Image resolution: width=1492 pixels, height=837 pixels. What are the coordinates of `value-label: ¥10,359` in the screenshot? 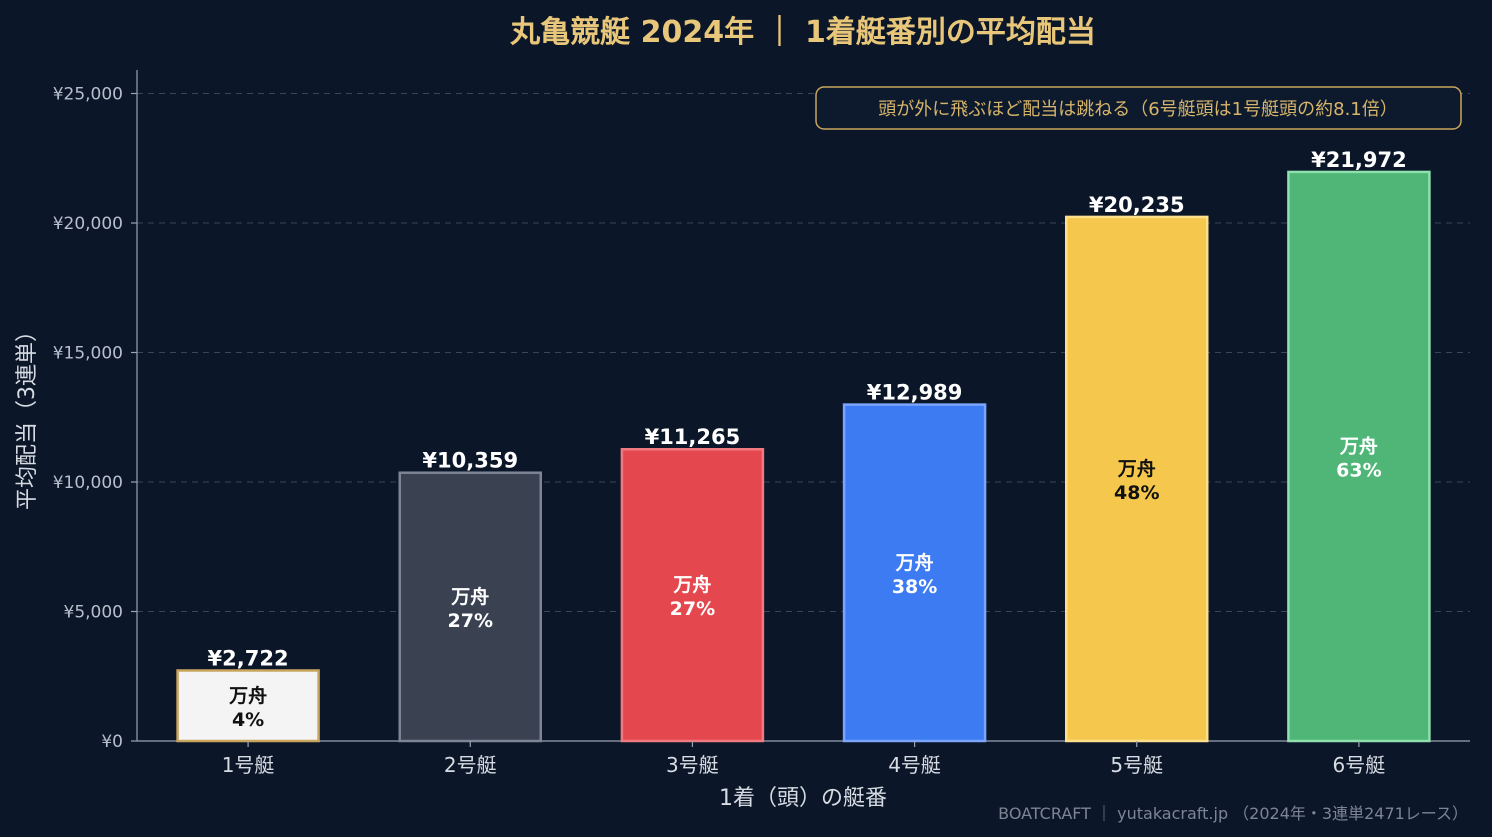 It's located at (470, 461).